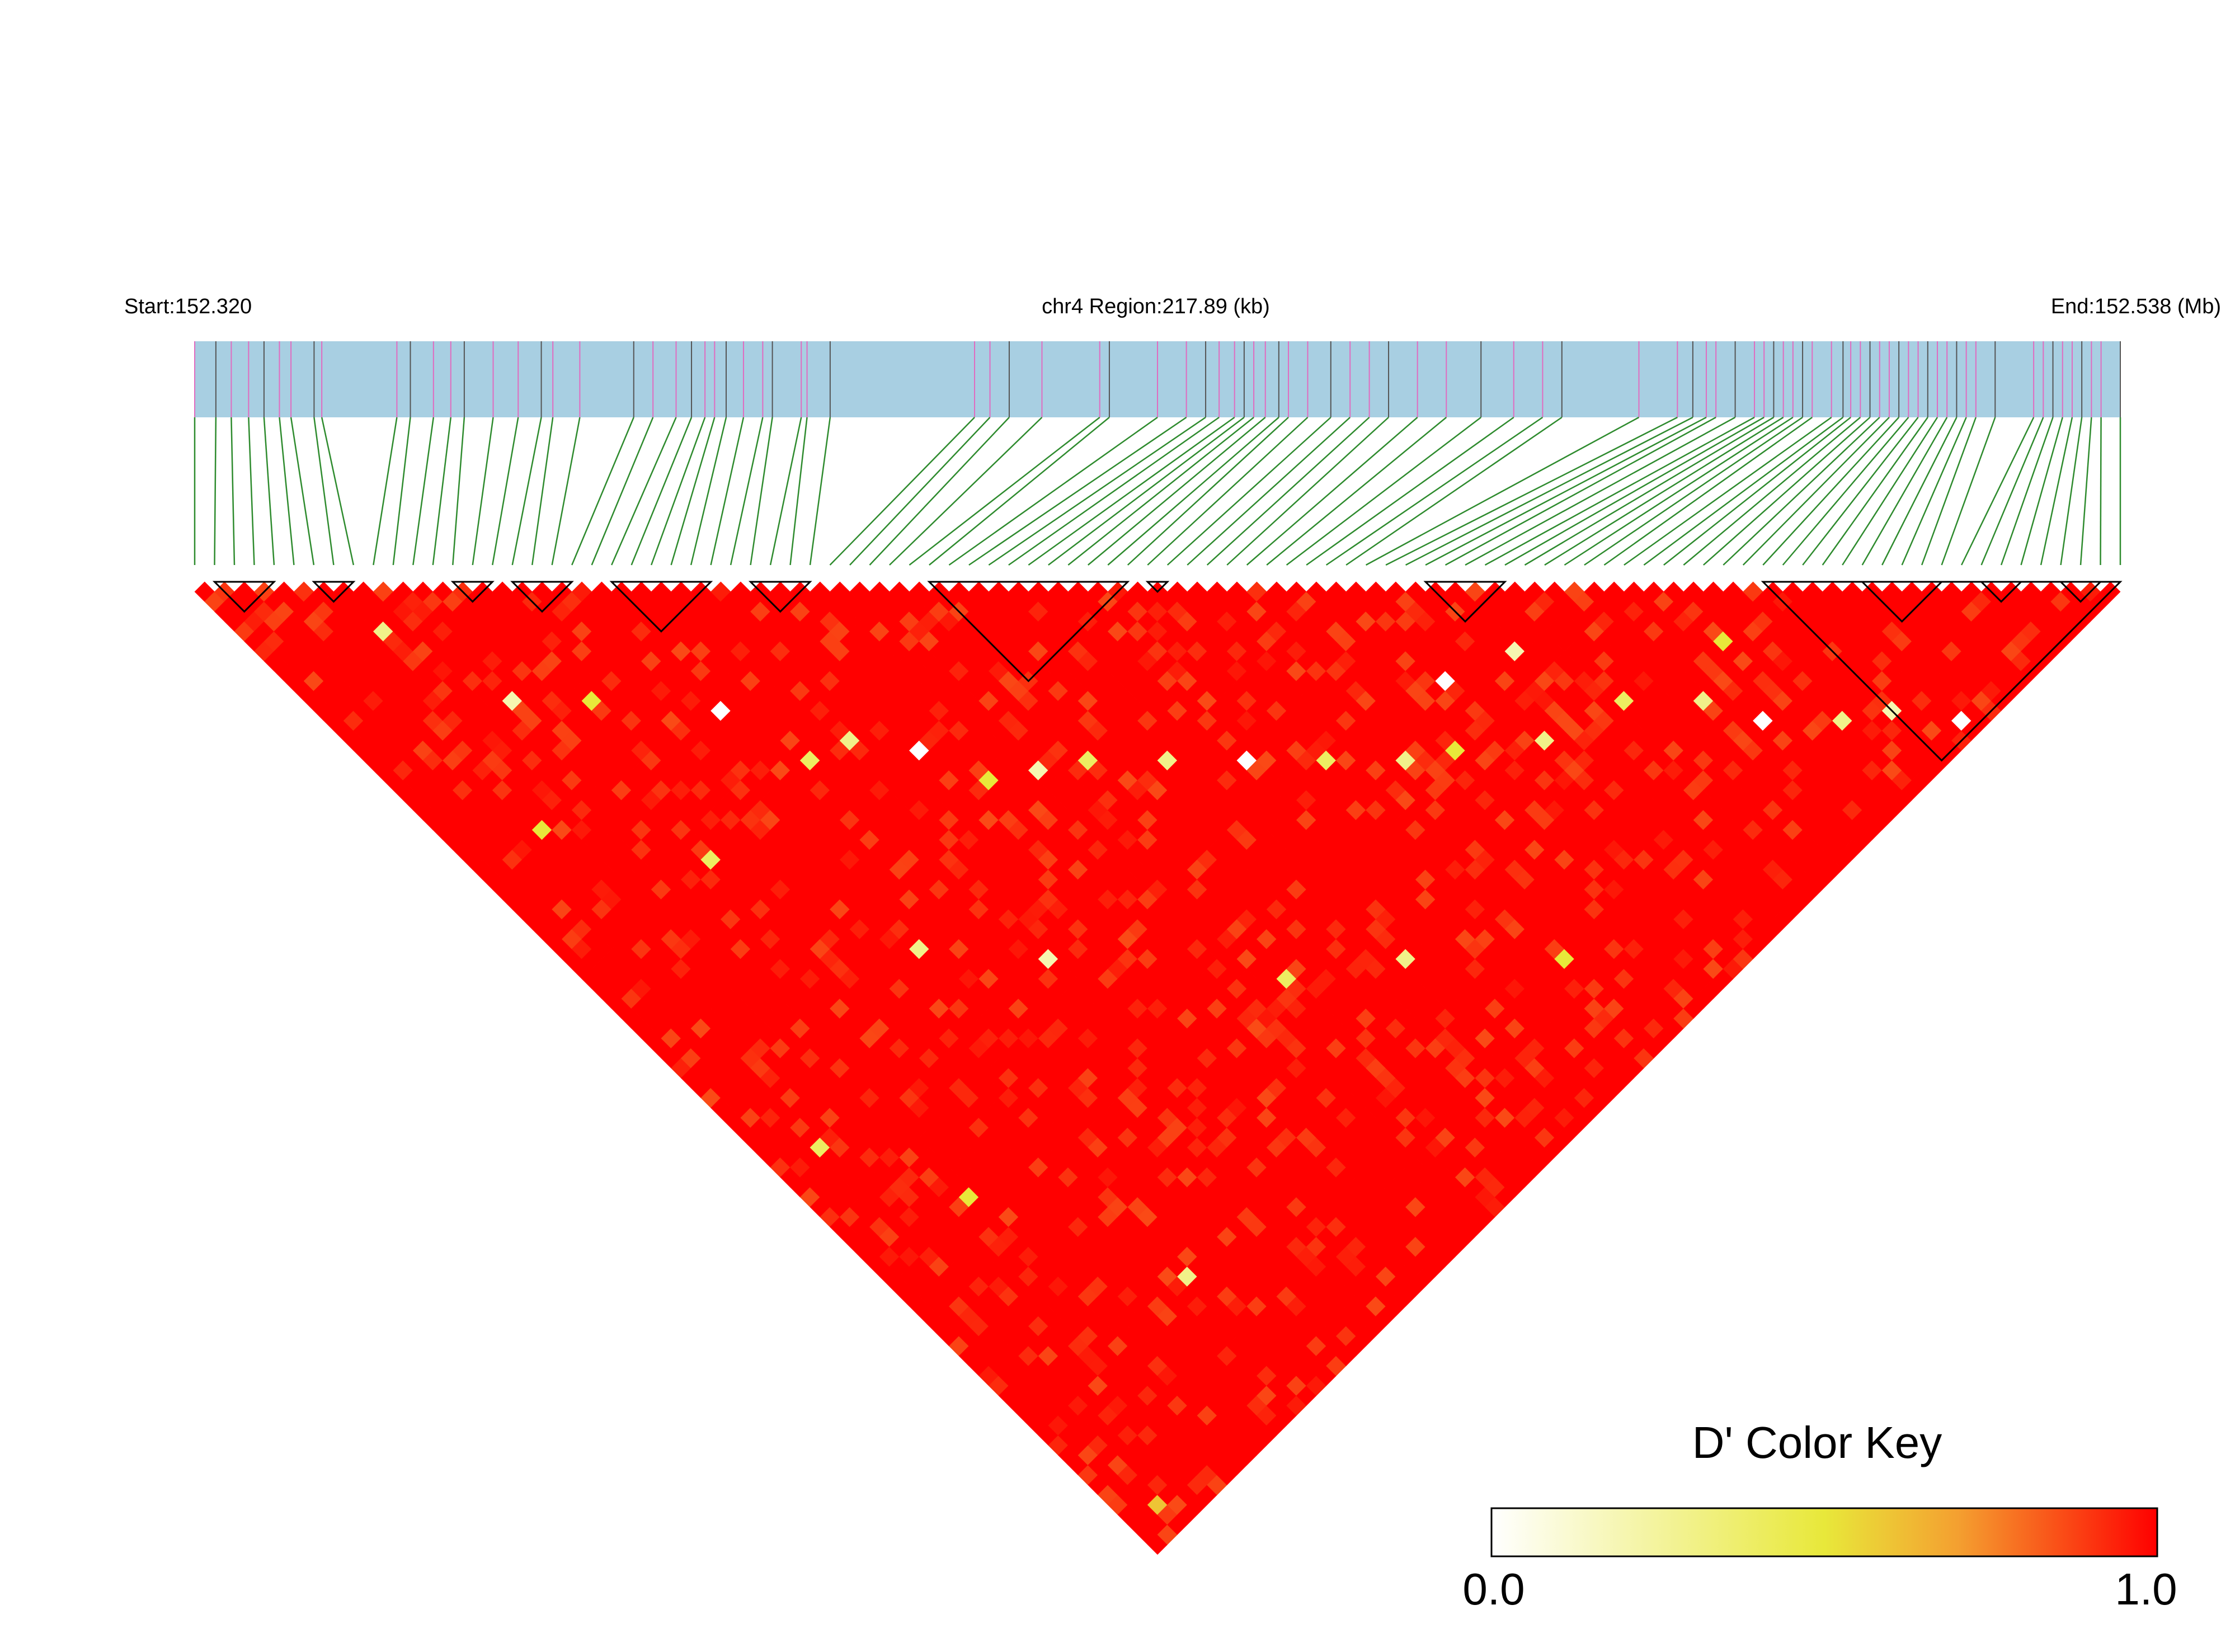  Describe the element at coordinates (1817, 1443) in the screenshot. I see `color-key-title: D' Color Key` at that location.